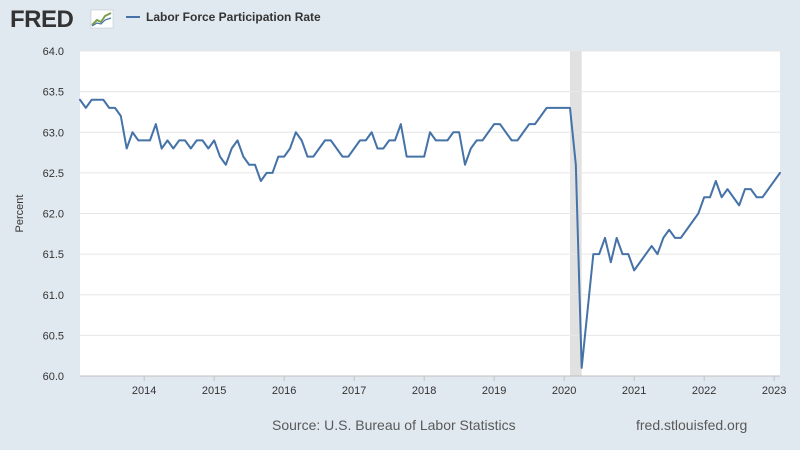 The image size is (800, 450). Describe the element at coordinates (564, 391) in the screenshot. I see `x-tick-label: 2020` at that location.